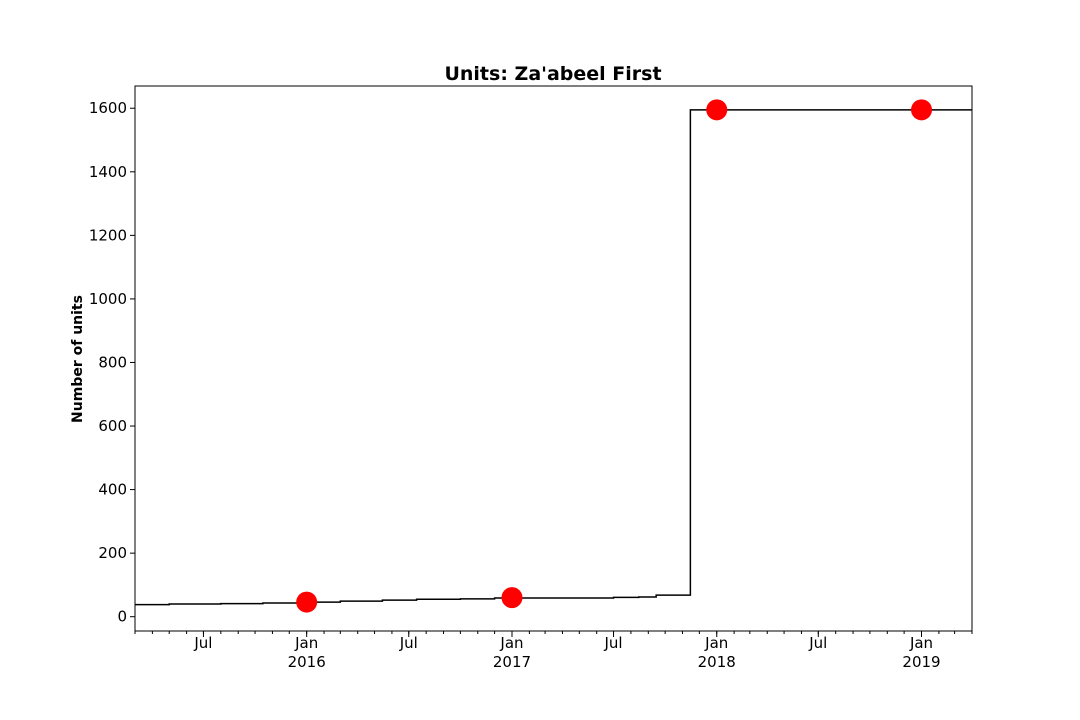 The height and width of the screenshot is (720, 1080). I want to click on x-tick-year-label: 2019, so click(921, 662).